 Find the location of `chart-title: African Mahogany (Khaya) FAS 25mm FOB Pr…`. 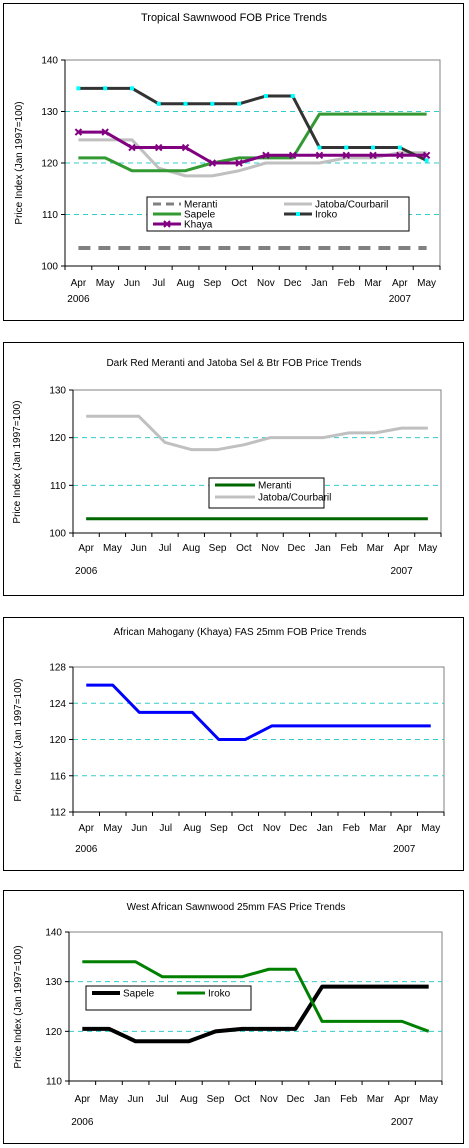

chart-title: African Mahogany (Khaya) FAS 25mm FOB Pr… is located at coordinates (240, 632).